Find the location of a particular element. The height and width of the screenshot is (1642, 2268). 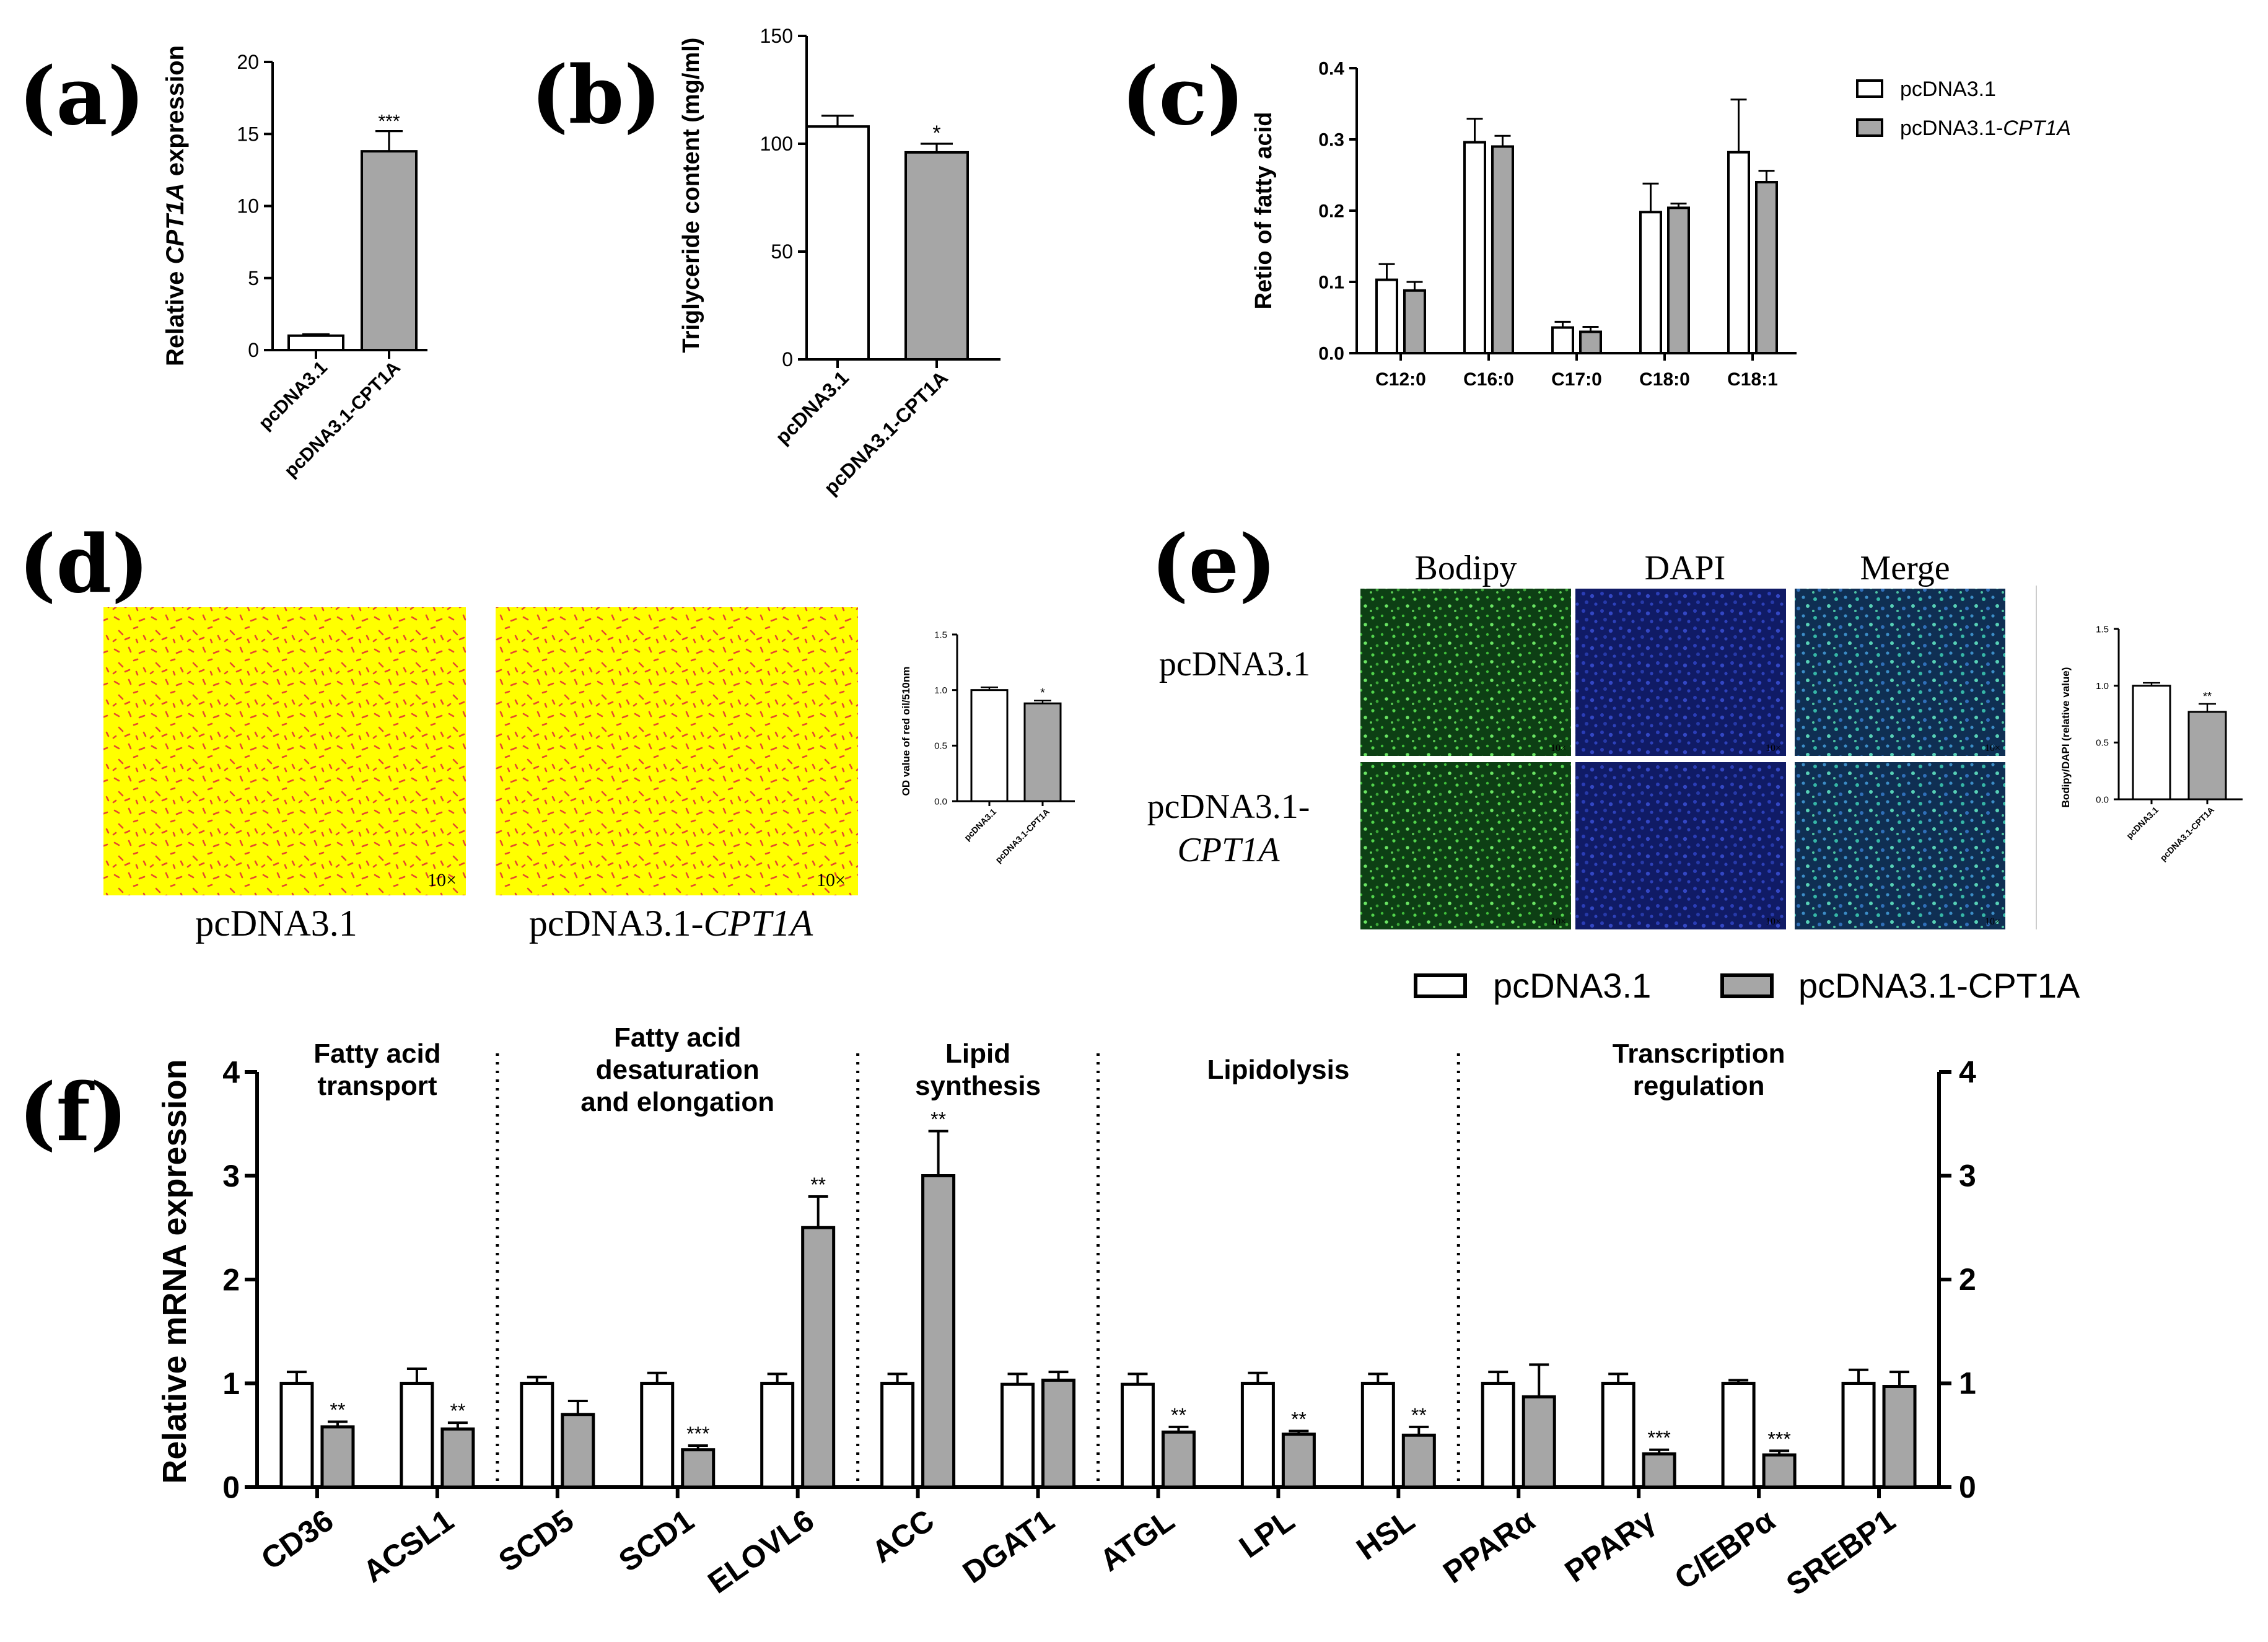

magnification-e-5: 10× is located at coordinates (1774, 921).